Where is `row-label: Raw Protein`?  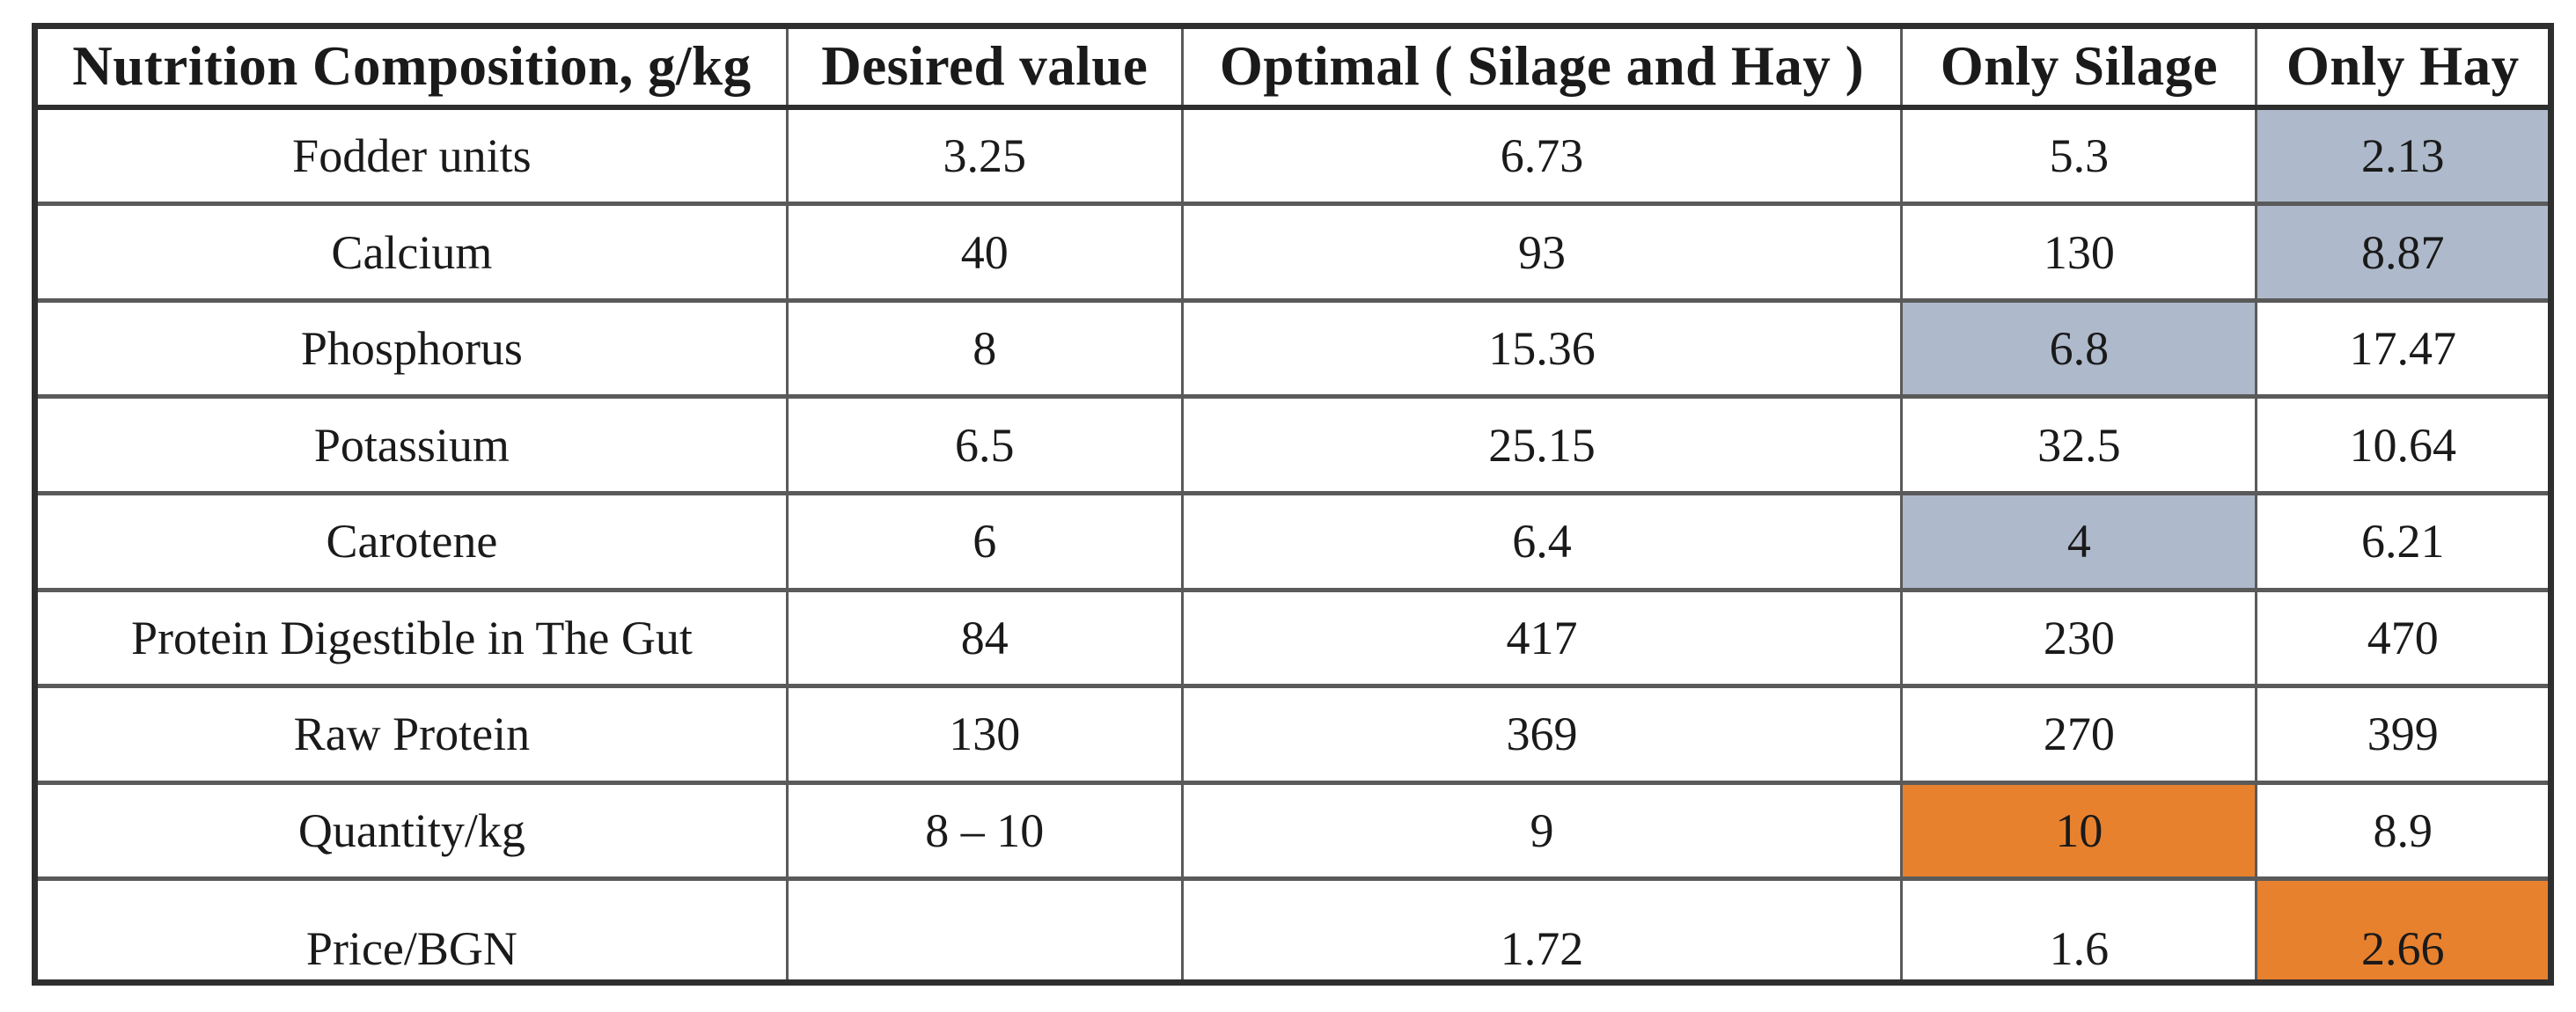 row-label: Raw Protein is located at coordinates (411, 735).